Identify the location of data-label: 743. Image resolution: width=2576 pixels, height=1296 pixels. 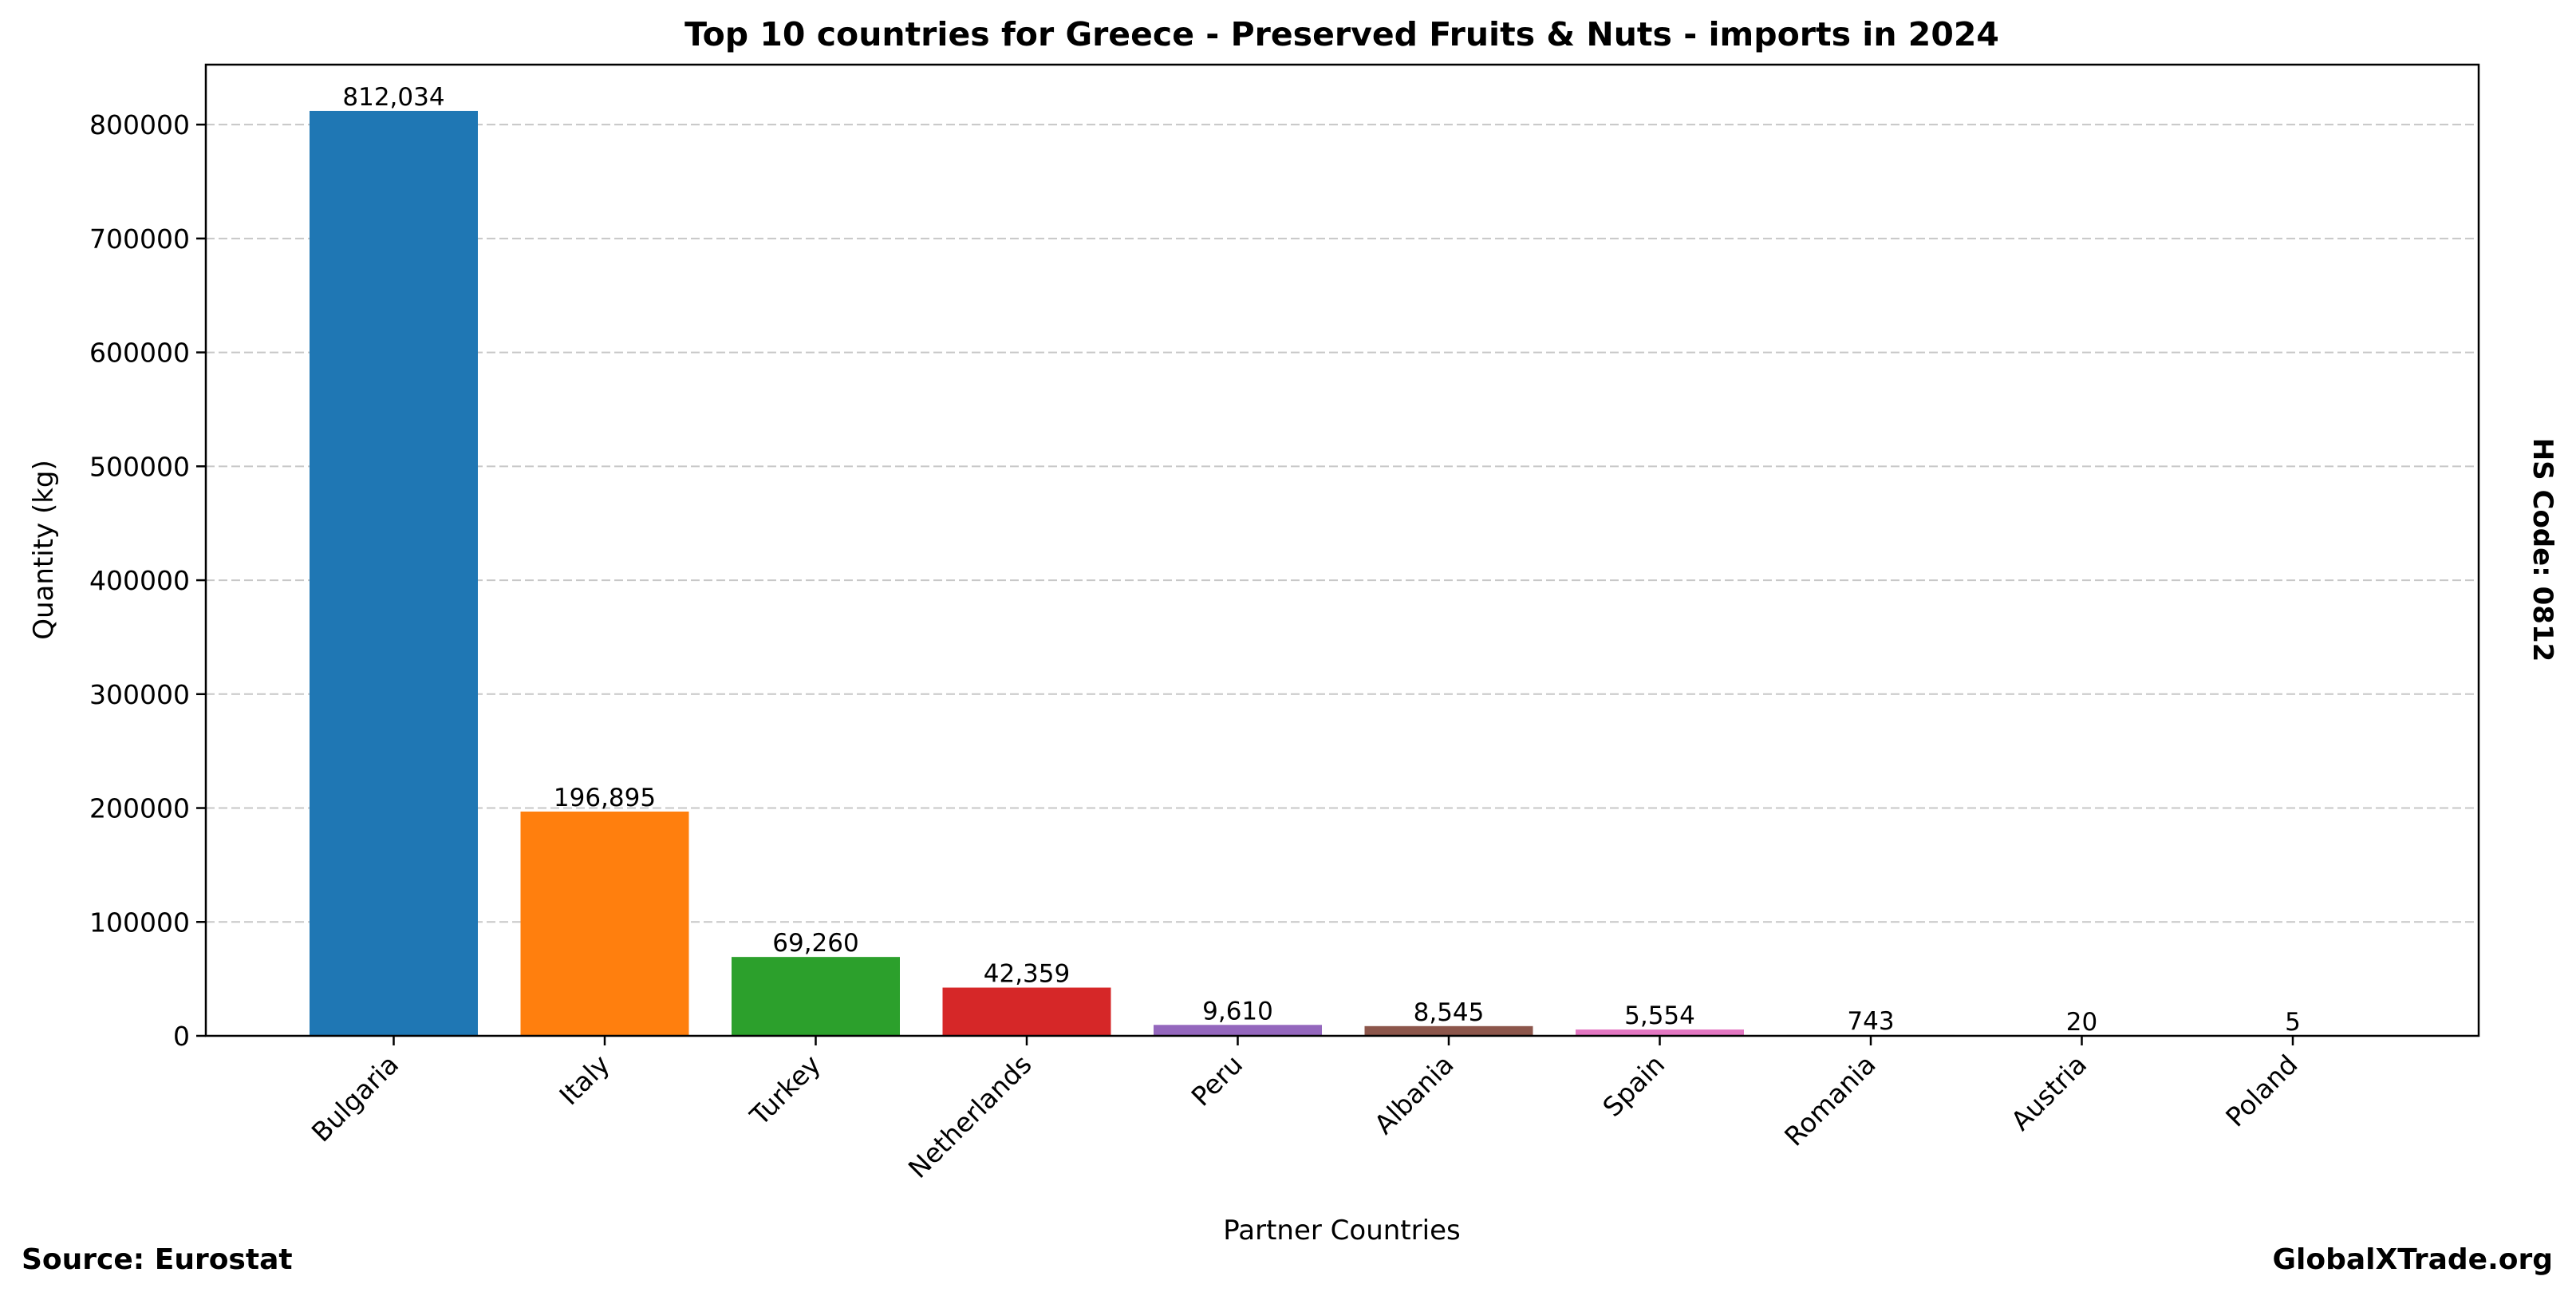
(1870, 1022).